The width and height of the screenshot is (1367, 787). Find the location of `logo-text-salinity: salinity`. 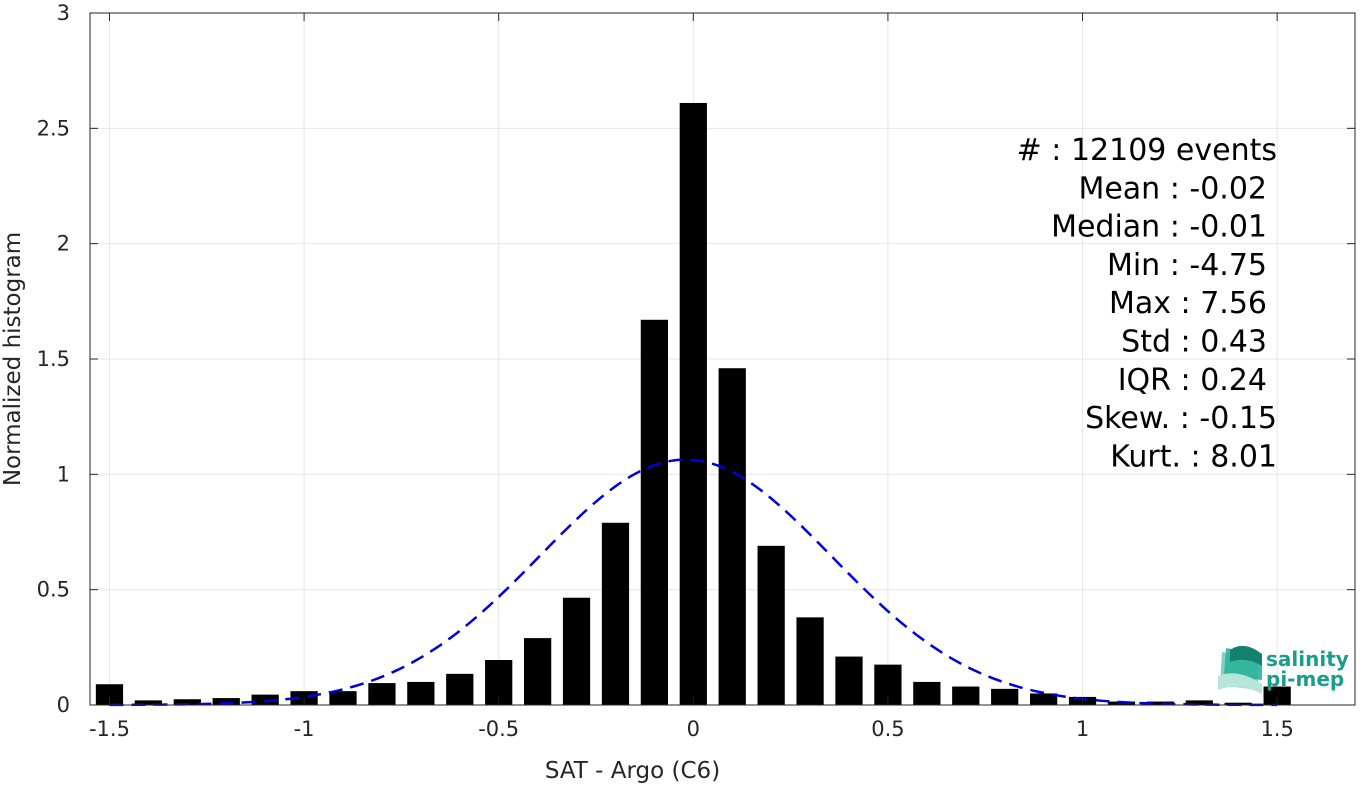

logo-text-salinity: salinity is located at coordinates (1307, 659).